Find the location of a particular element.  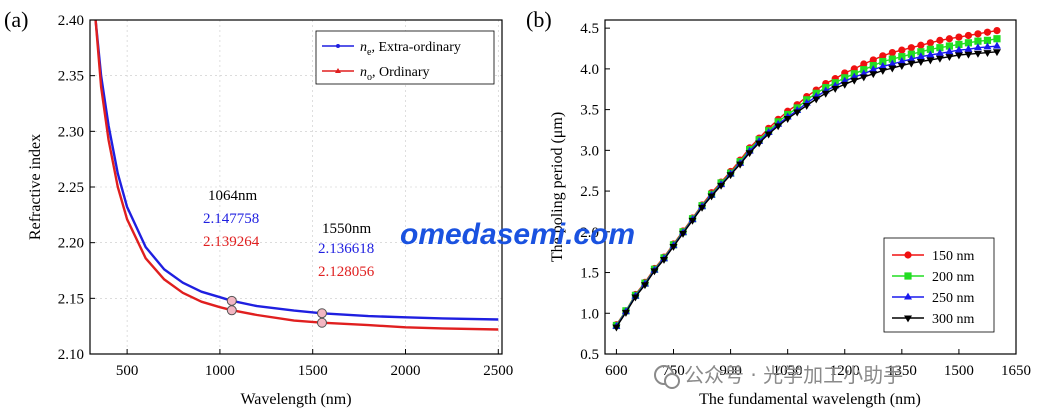

panel-a-x-axis-label: Wavelength (nm) is located at coordinates (295, 399).